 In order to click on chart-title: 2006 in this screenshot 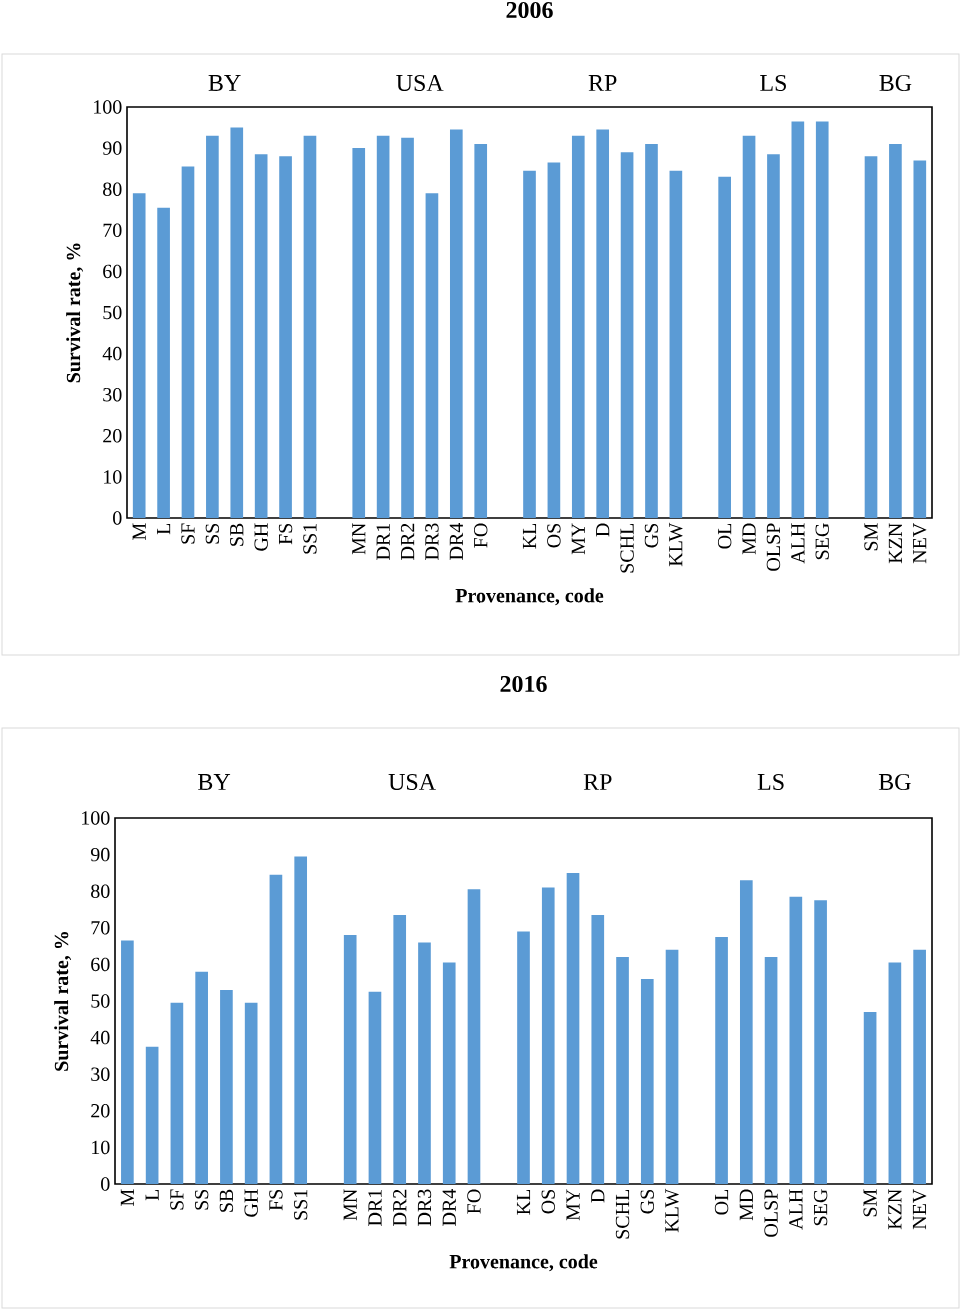, I will do `click(529, 10)`.